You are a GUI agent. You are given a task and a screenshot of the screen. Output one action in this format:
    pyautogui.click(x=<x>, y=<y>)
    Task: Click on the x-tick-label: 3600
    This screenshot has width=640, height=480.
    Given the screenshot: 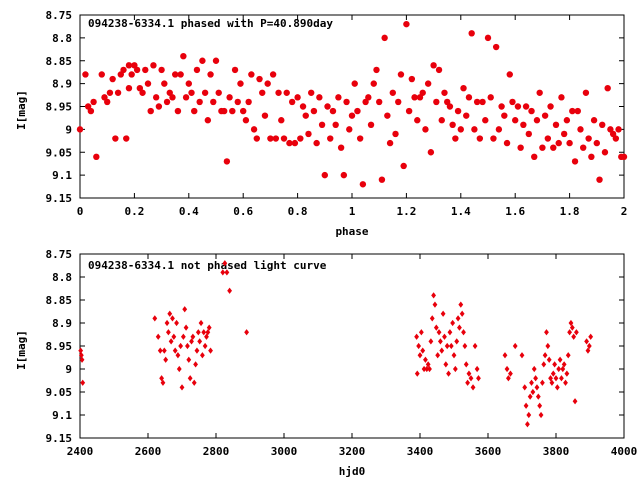 What is the action you would take?
    pyautogui.click(x=488, y=451)
    